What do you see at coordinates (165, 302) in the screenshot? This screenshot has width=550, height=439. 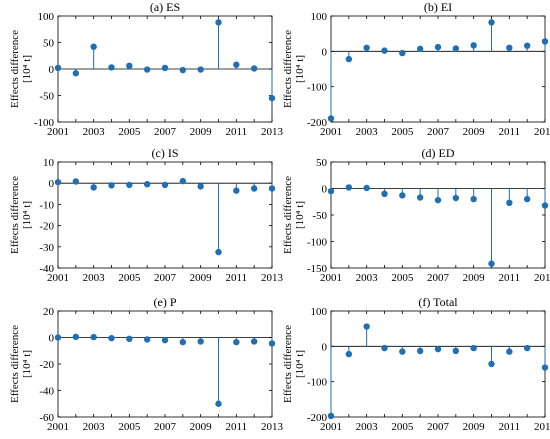 I see `panel-title: (e) P` at bounding box center [165, 302].